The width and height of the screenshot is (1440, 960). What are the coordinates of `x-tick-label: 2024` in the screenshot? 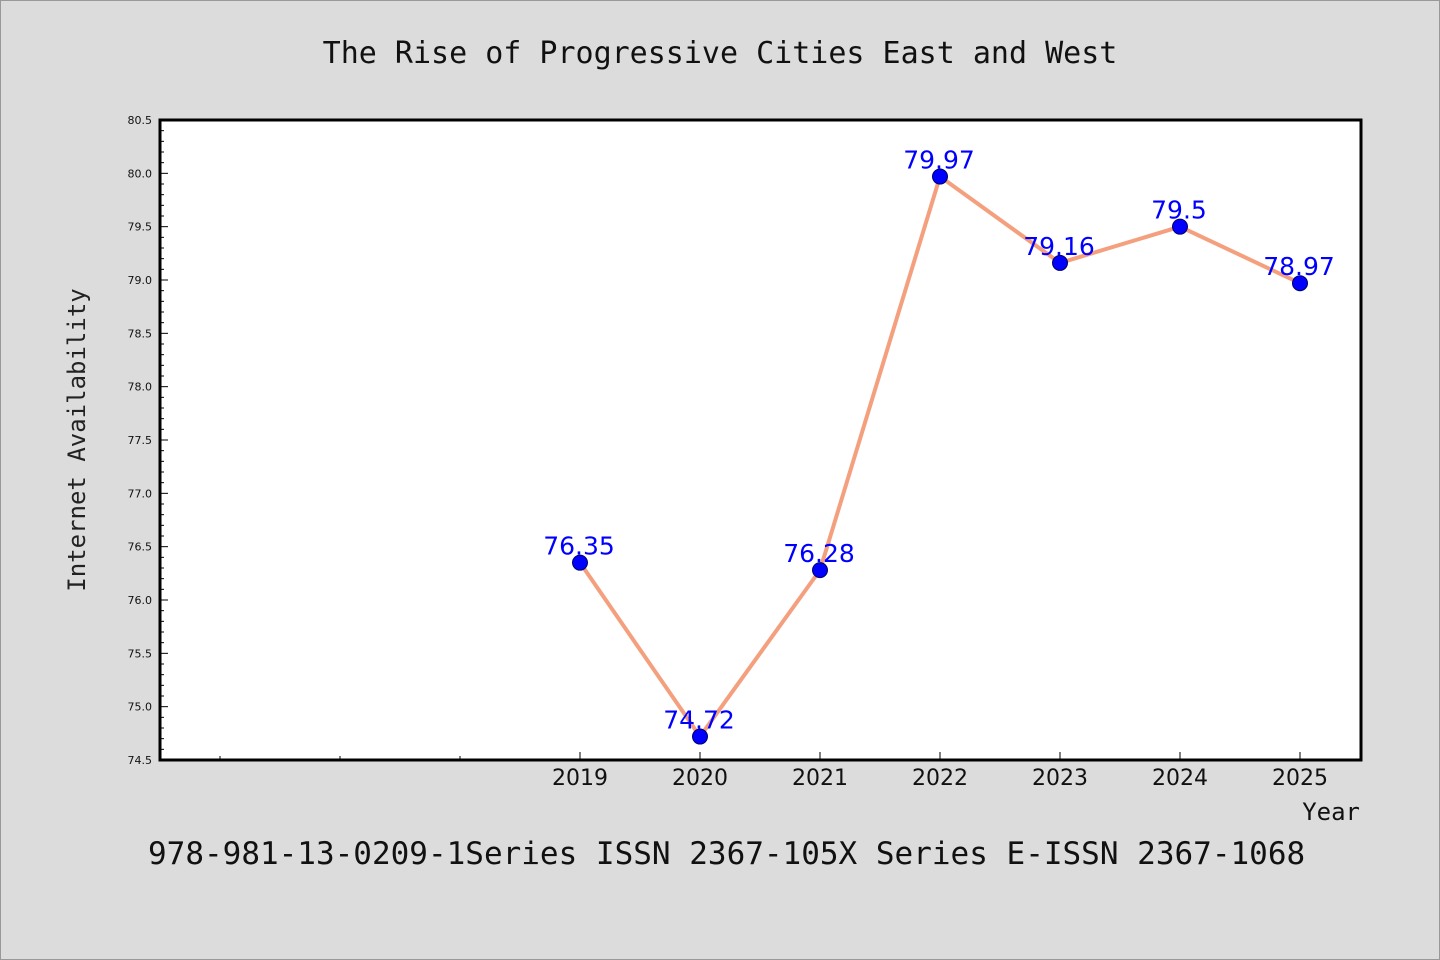 It's located at (1180, 778).